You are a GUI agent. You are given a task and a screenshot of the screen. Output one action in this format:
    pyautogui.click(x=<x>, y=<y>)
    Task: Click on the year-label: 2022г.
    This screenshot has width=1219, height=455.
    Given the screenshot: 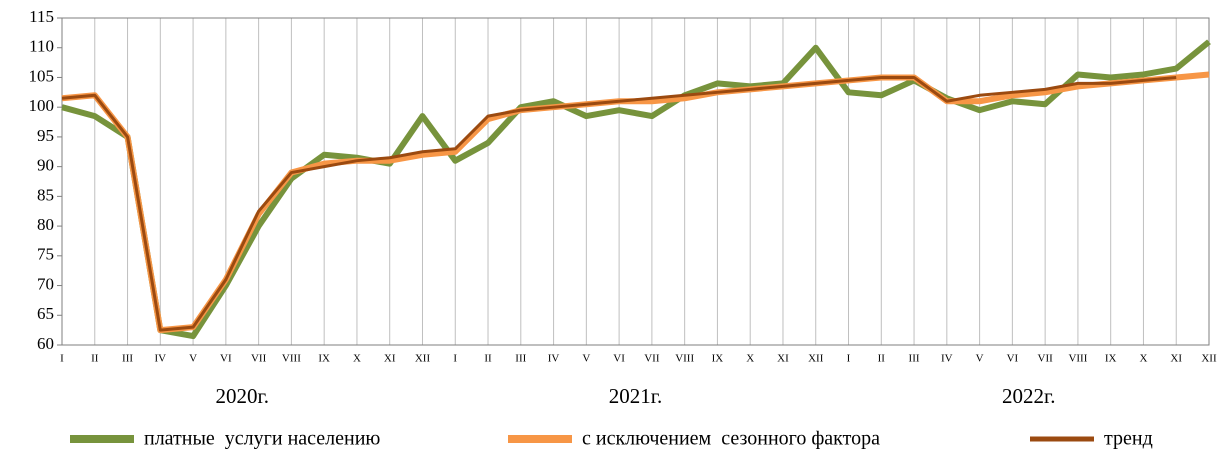 What is the action you would take?
    pyautogui.click(x=1029, y=396)
    